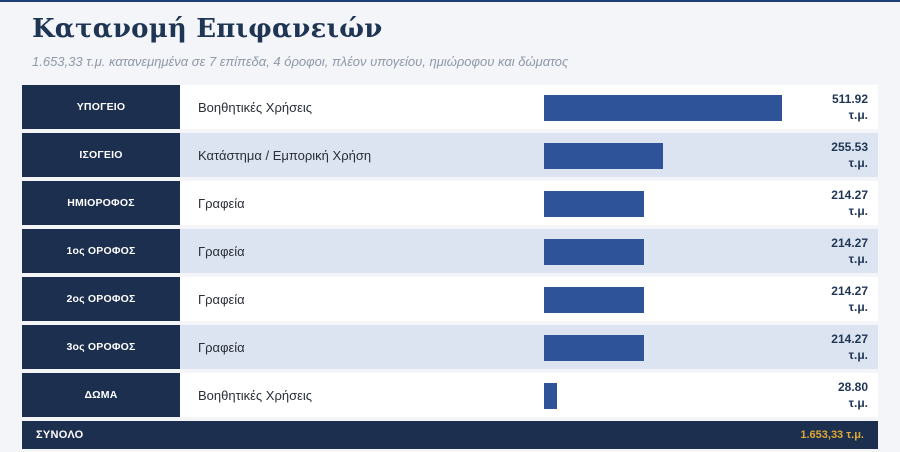 This screenshot has width=900, height=452. Describe the element at coordinates (101, 155) in the screenshot. I see `floor-label: ΙΣΟΓΕΙΟ` at that location.